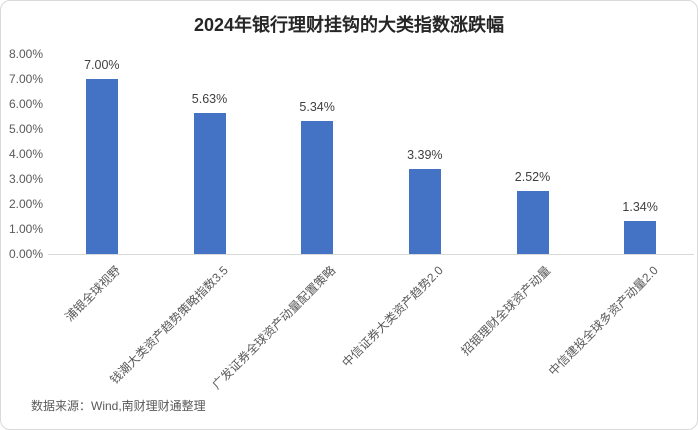 The height and width of the screenshot is (430, 698). What do you see at coordinates (532, 177) in the screenshot?
I see `bar-value-label-4: 2.52%` at bounding box center [532, 177].